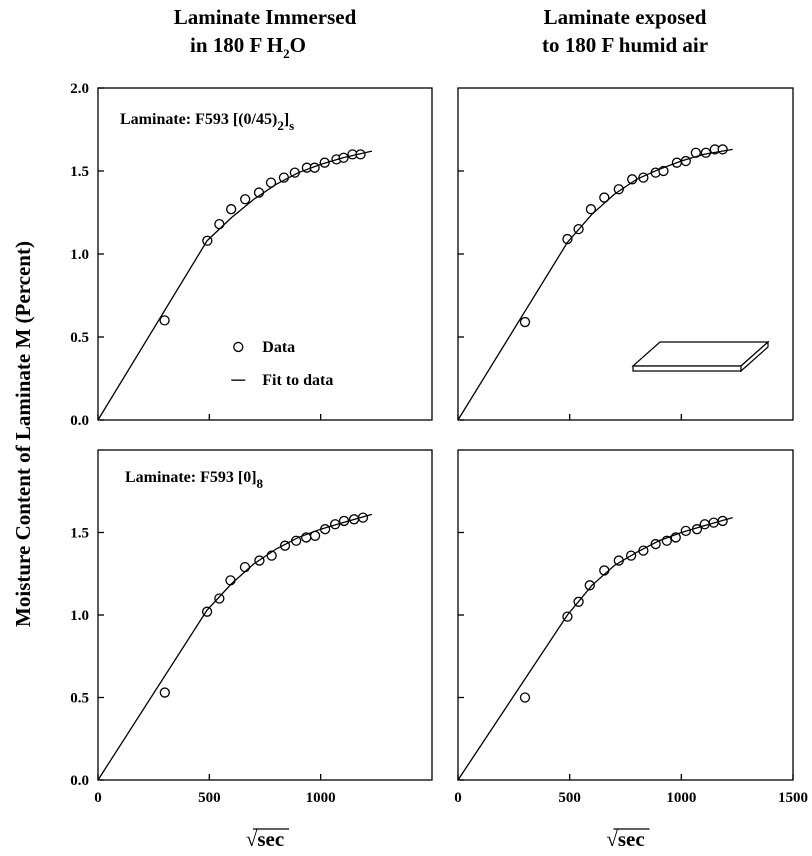 The height and width of the screenshot is (856, 812). Describe the element at coordinates (198, 119) in the screenshot. I see `annotation-part: Laminate: F593 [(0/45)` at that location.